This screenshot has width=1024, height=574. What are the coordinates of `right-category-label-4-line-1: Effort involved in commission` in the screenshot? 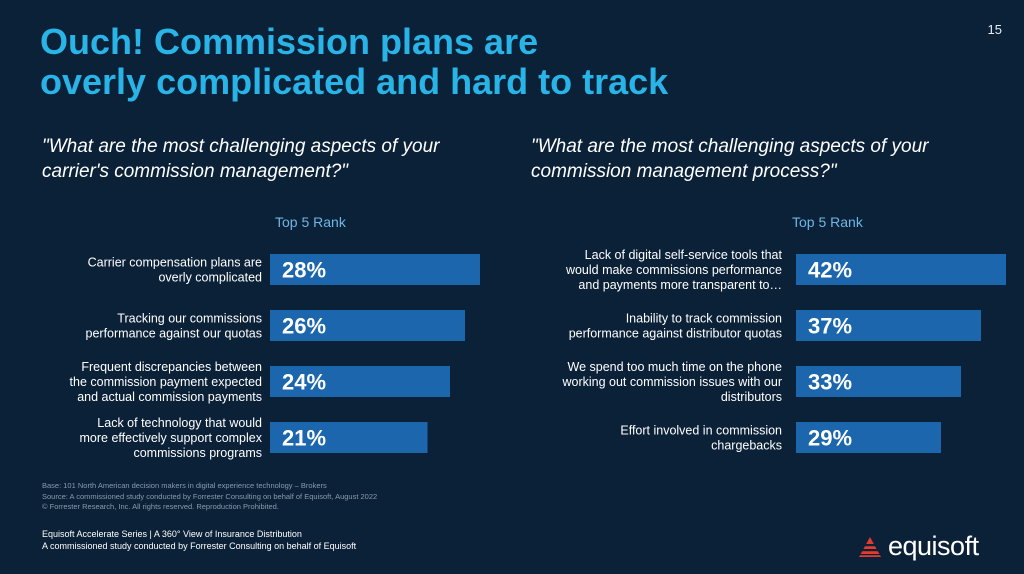 It's located at (701, 431).